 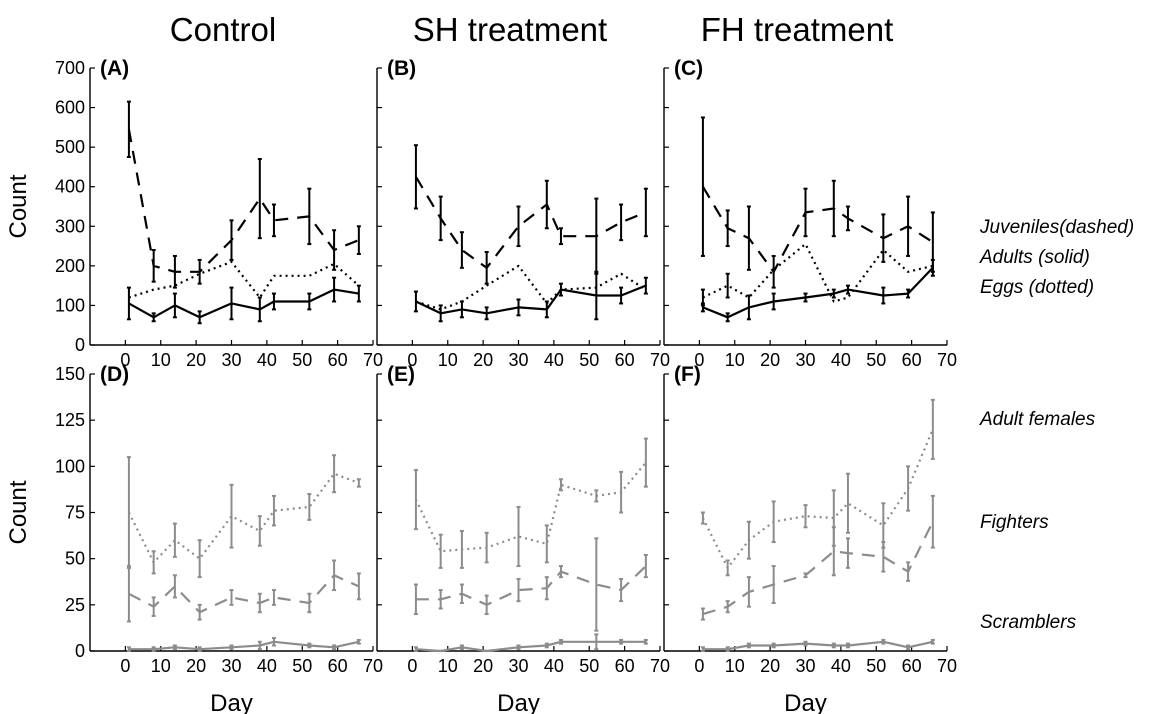 I want to click on chart-panel-f: 0 10 20 30 40 50 60 70 (F) Day, so click(x=810, y=538).